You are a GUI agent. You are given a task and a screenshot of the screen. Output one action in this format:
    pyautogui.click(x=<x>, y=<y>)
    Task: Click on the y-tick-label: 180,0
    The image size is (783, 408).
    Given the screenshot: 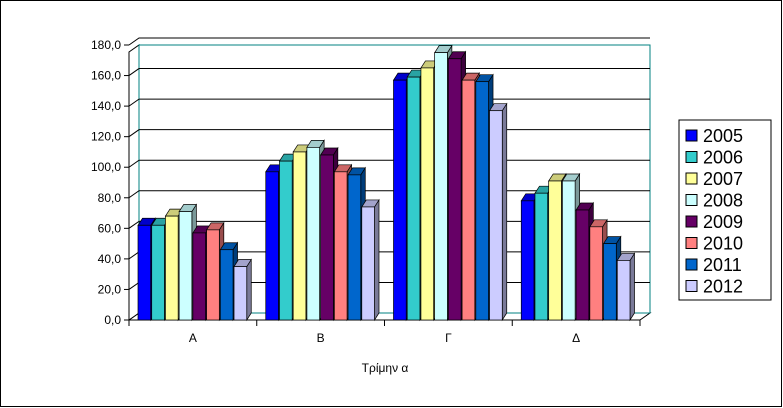 What is the action you would take?
    pyautogui.click(x=106, y=45)
    